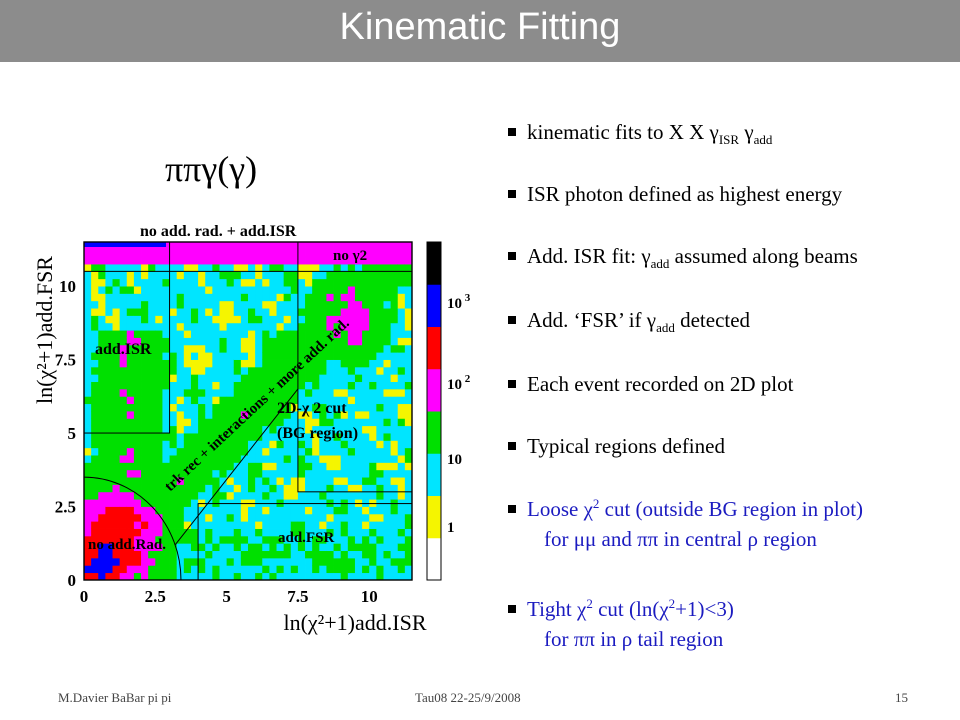 The image size is (960, 720). What do you see at coordinates (451, 528) in the screenshot?
I see `colorbar-tick-label: 1` at bounding box center [451, 528].